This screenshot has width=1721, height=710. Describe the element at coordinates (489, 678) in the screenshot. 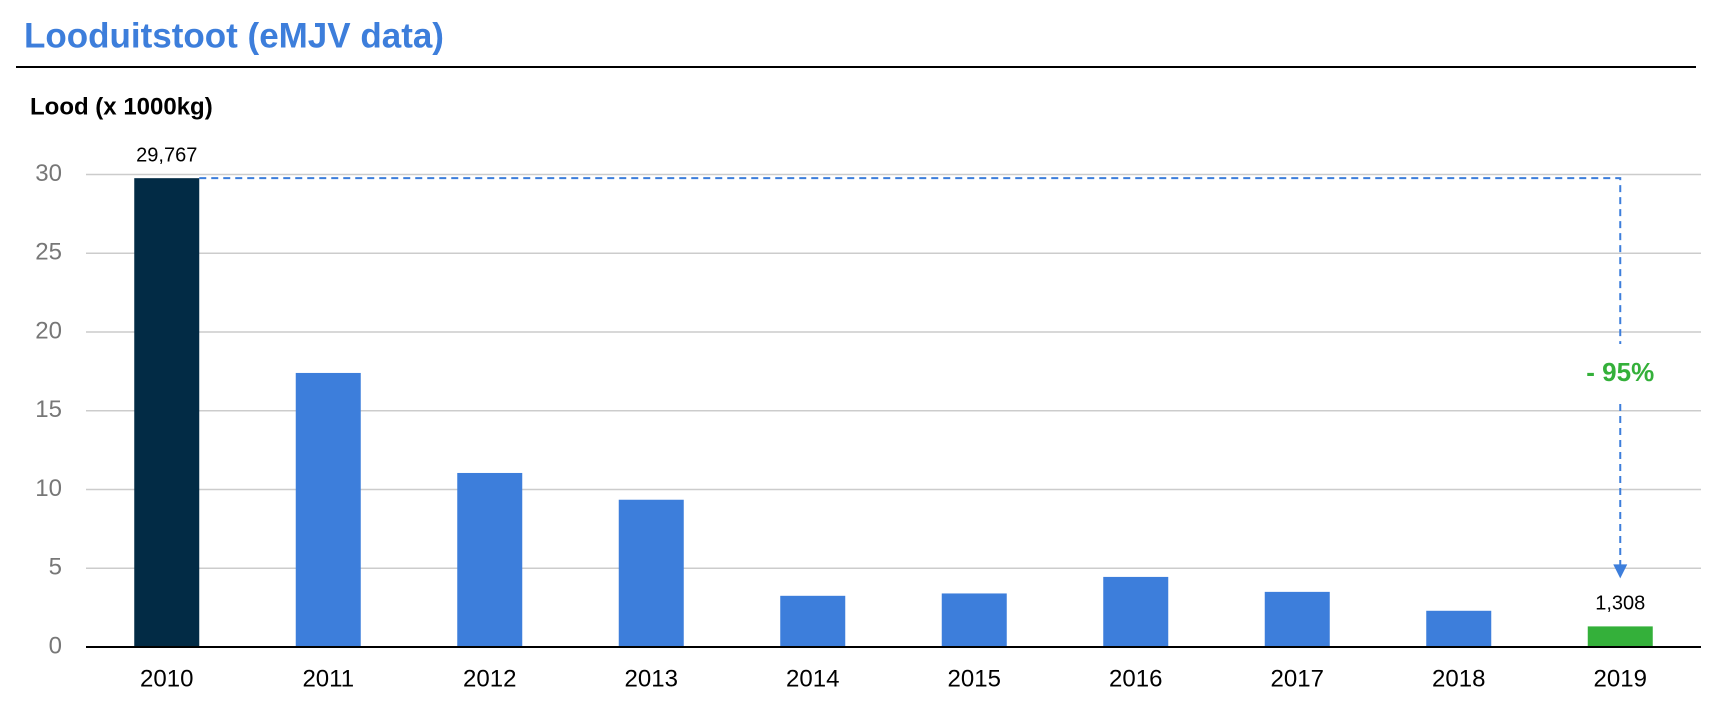

I see `x-tick-label: 2012` at that location.